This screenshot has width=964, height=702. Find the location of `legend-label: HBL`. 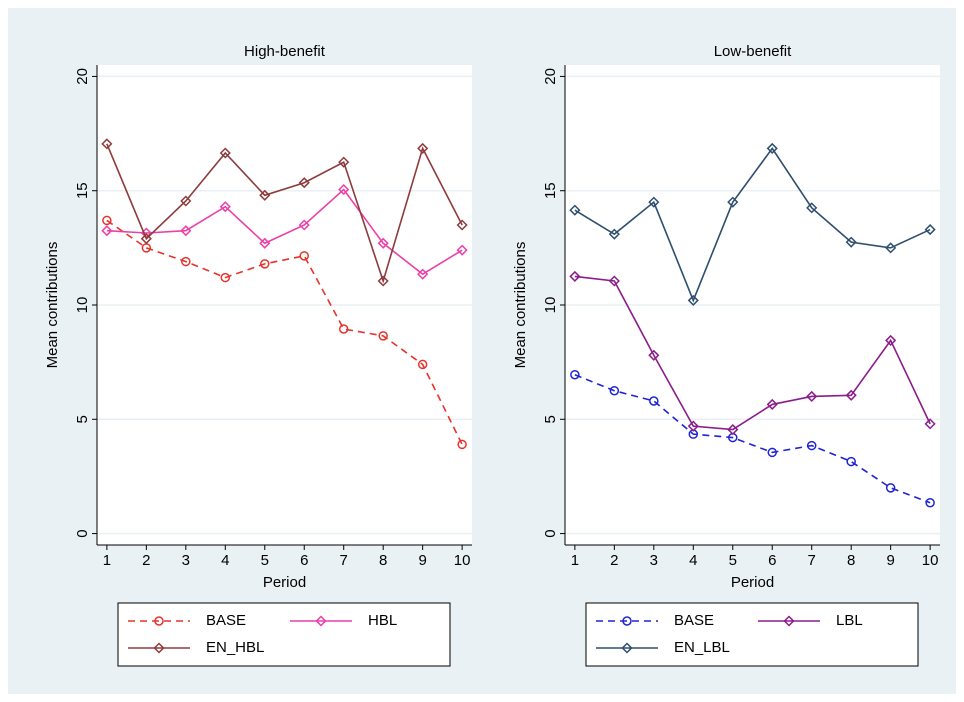

legend-label: HBL is located at coordinates (382, 620).